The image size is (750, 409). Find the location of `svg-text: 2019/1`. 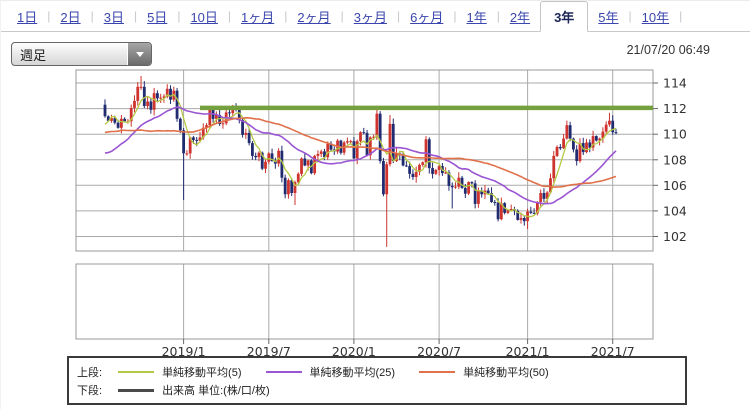

svg-text: 2019/1 is located at coordinates (184, 351).